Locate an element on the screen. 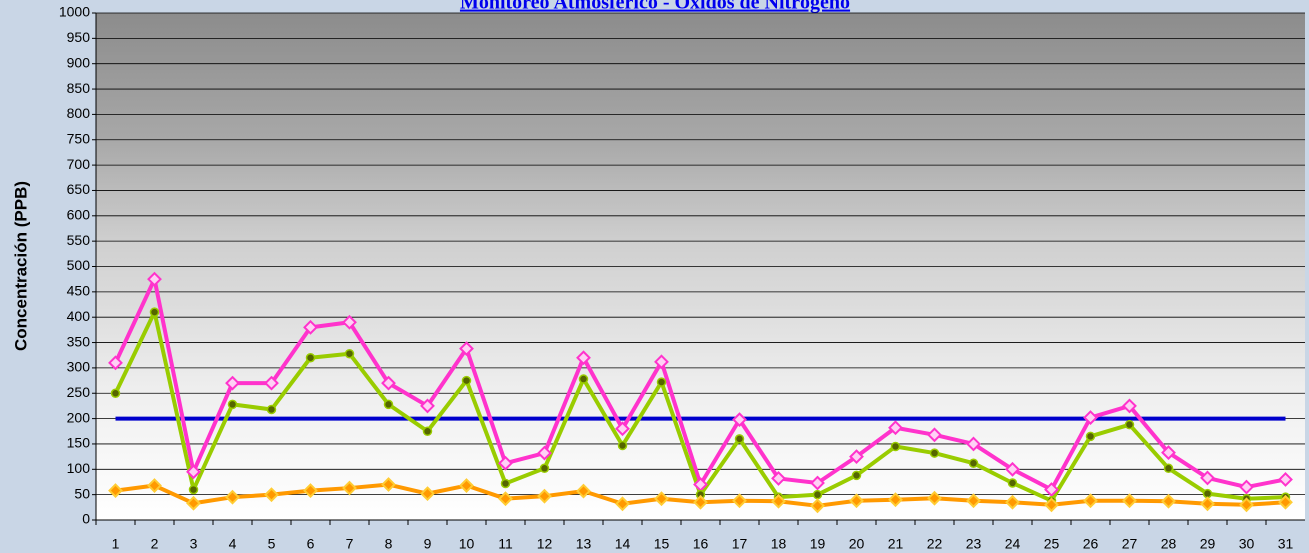 The image size is (1309, 553). x-tick-label: 23 is located at coordinates (974, 544).